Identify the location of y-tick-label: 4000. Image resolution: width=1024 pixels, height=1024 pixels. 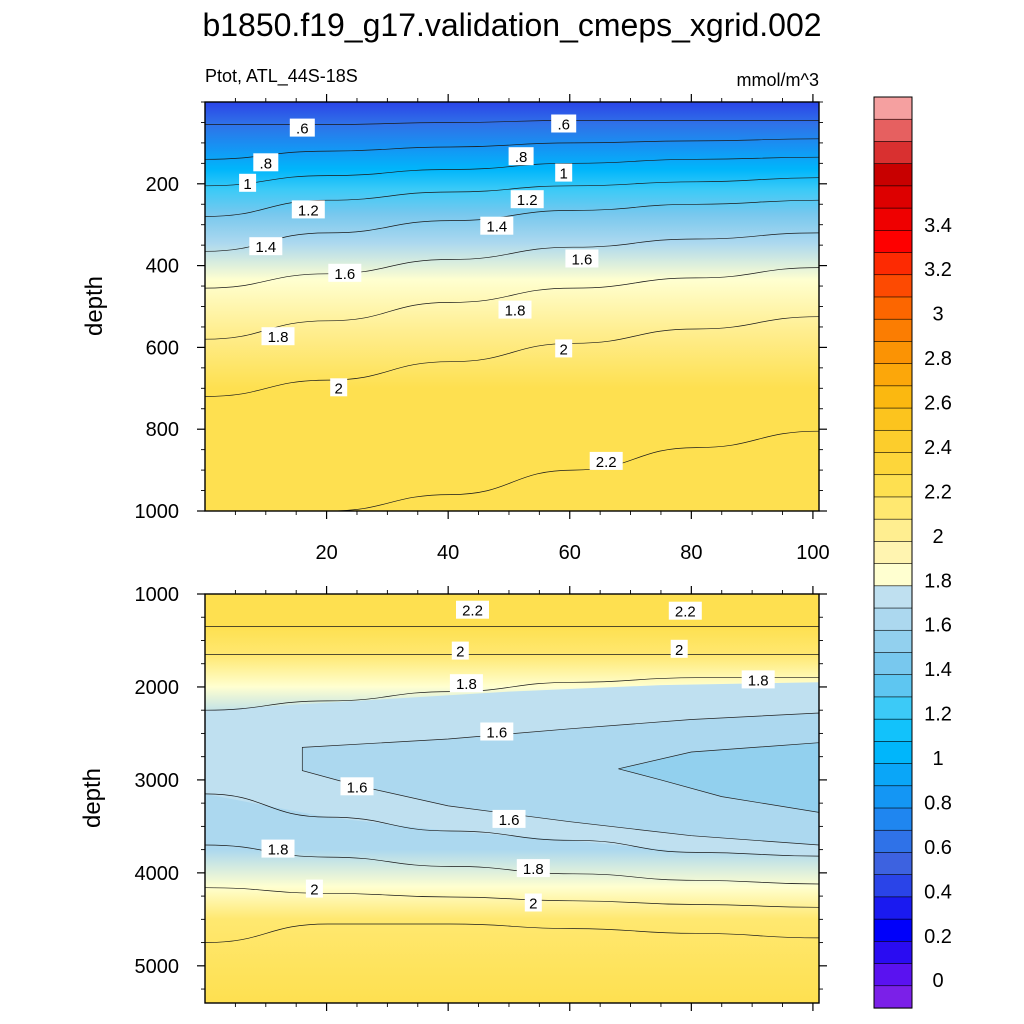
(157, 874).